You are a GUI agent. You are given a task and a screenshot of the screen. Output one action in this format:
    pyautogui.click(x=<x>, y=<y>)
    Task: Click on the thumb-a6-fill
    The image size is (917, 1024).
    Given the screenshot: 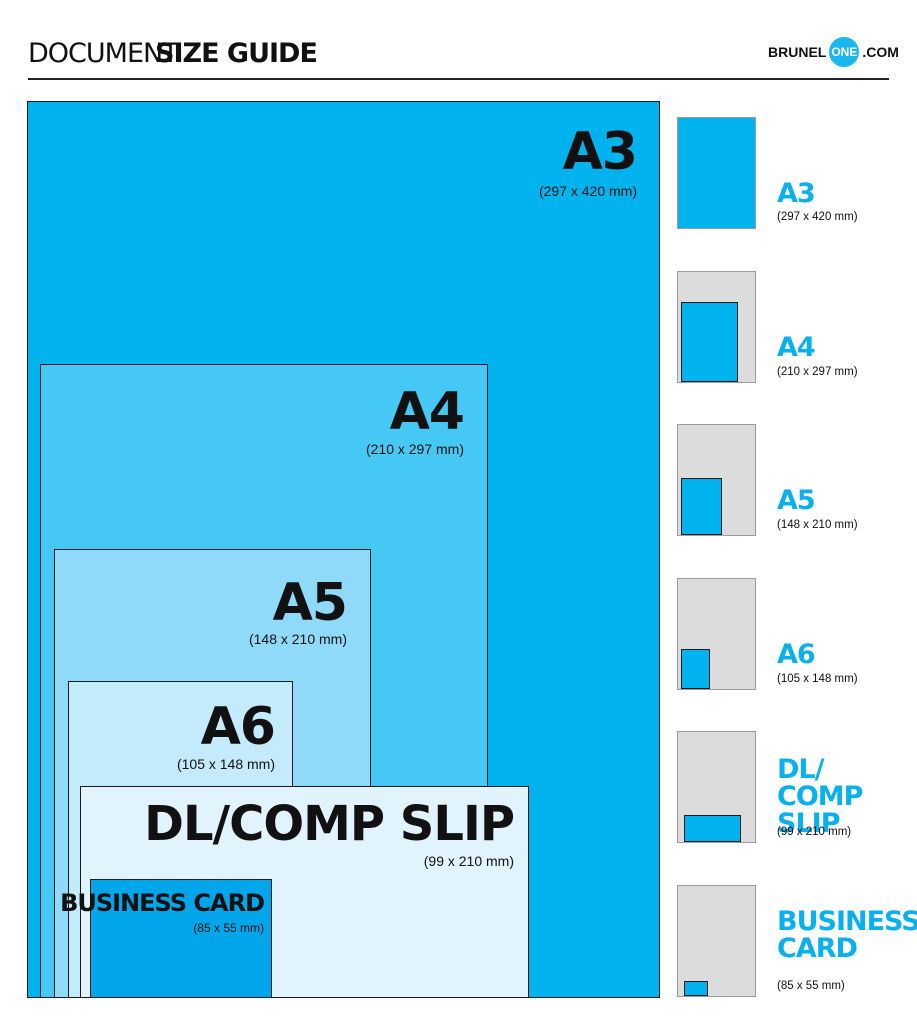 What is the action you would take?
    pyautogui.click(x=695, y=669)
    